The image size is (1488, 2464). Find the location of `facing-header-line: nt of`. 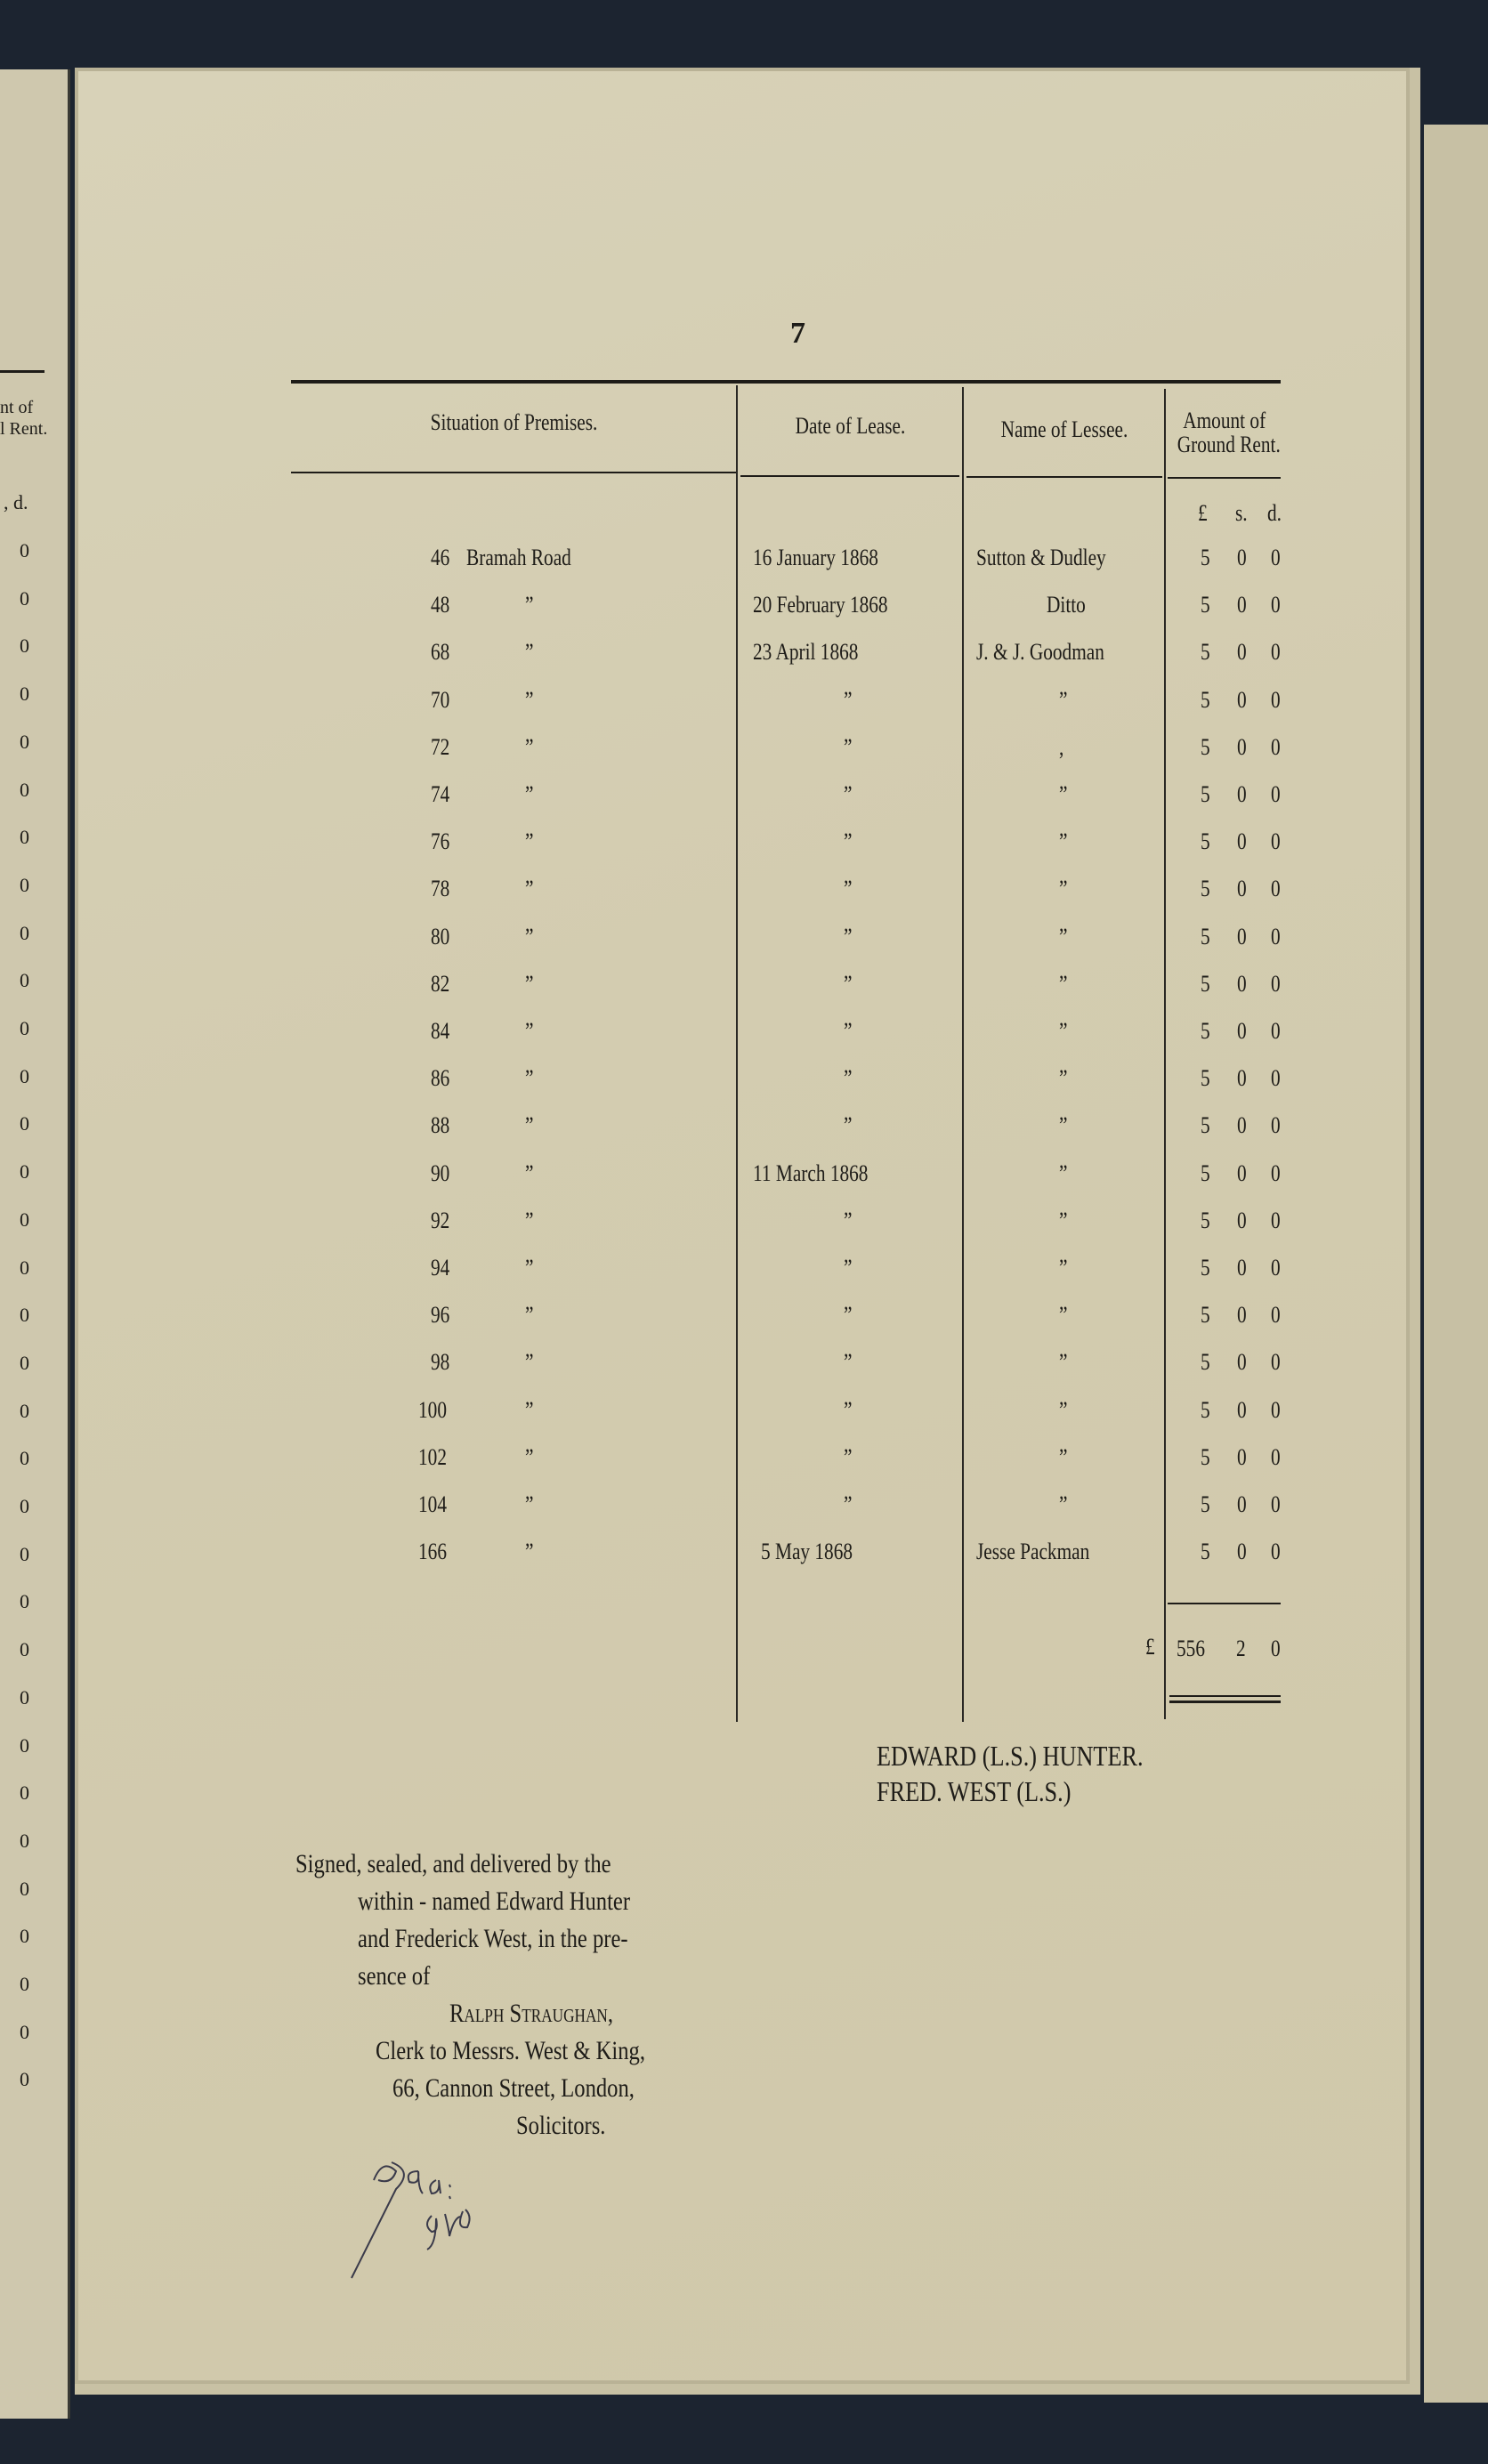

facing-header-line: nt of is located at coordinates (17, 407).